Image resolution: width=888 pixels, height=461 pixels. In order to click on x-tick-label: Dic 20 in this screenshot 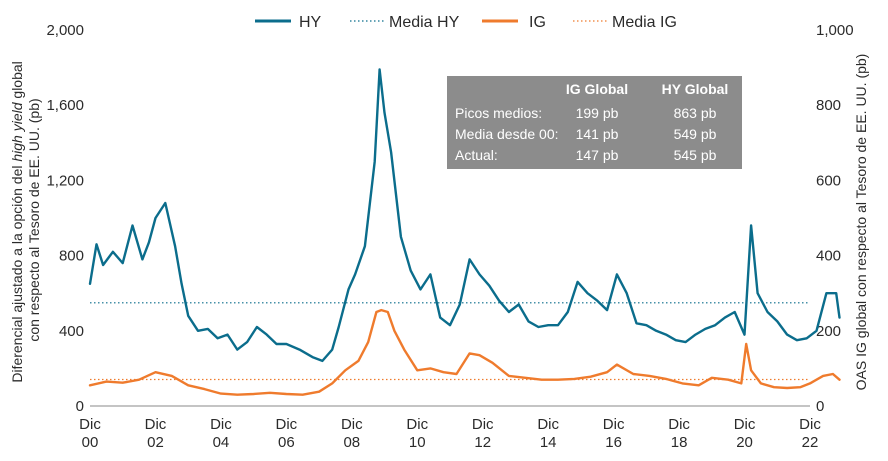, I will do `click(745, 433)`.